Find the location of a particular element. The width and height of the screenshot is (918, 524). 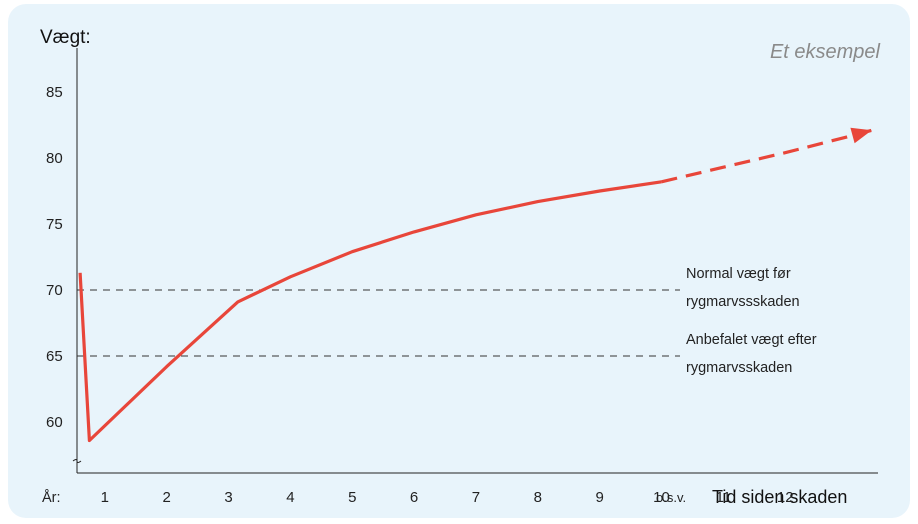

reference-label: rygmarvssskaden is located at coordinates (743, 302).